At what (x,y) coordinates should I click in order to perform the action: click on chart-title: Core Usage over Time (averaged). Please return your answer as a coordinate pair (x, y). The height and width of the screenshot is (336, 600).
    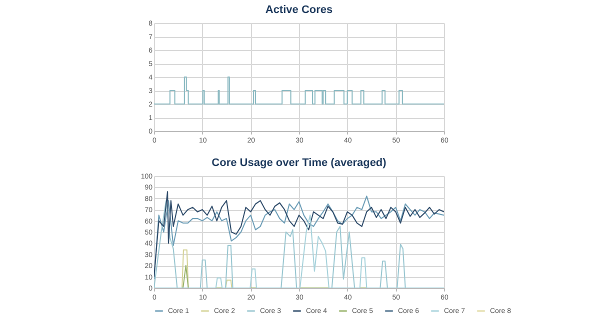
    Looking at the image, I should click on (299, 163).